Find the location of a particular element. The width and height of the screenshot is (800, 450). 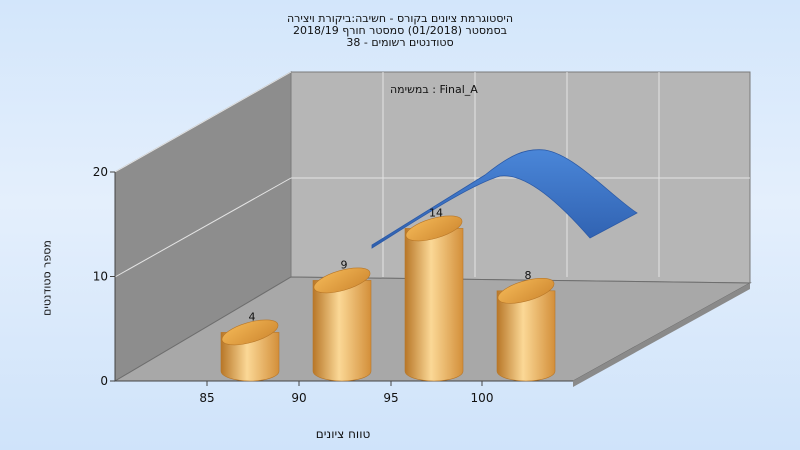

data-label: 8 is located at coordinates (528, 275).